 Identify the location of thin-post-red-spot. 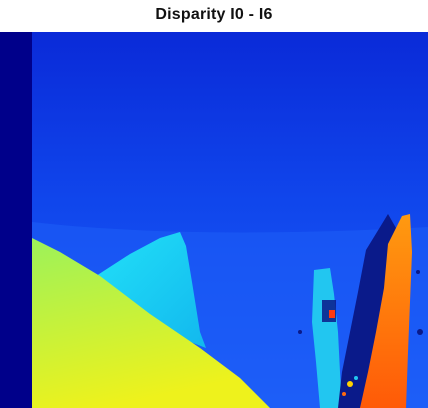
(332, 314).